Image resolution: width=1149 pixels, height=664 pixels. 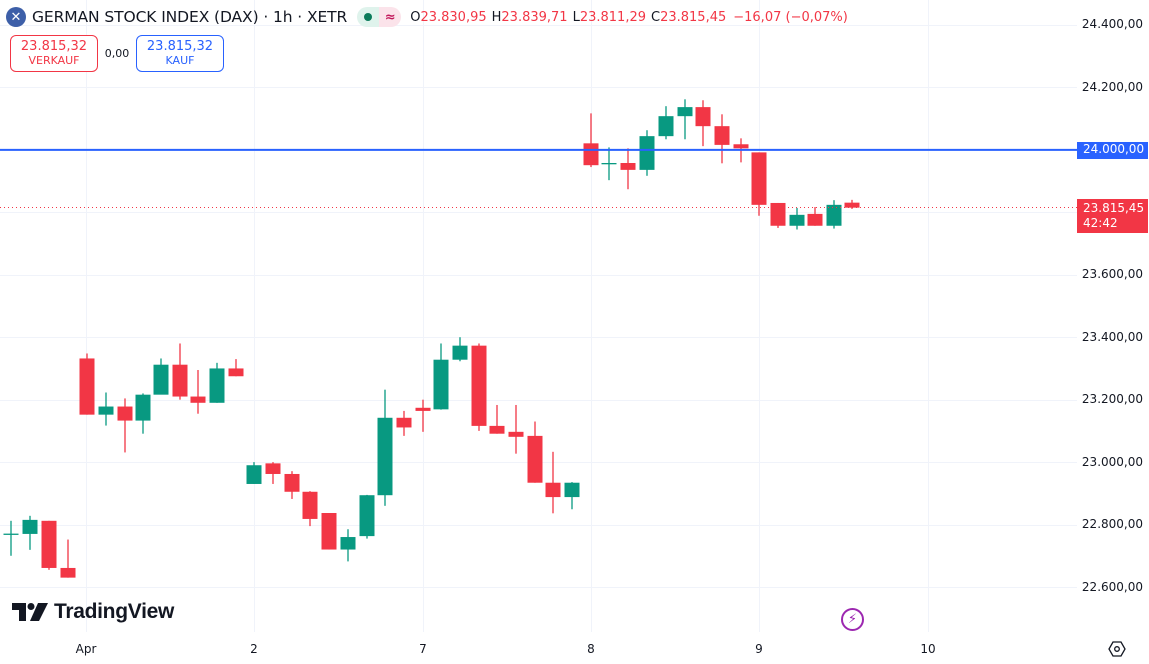 I want to click on buy-button: 23.815,32 KAUF, so click(x=180, y=53).